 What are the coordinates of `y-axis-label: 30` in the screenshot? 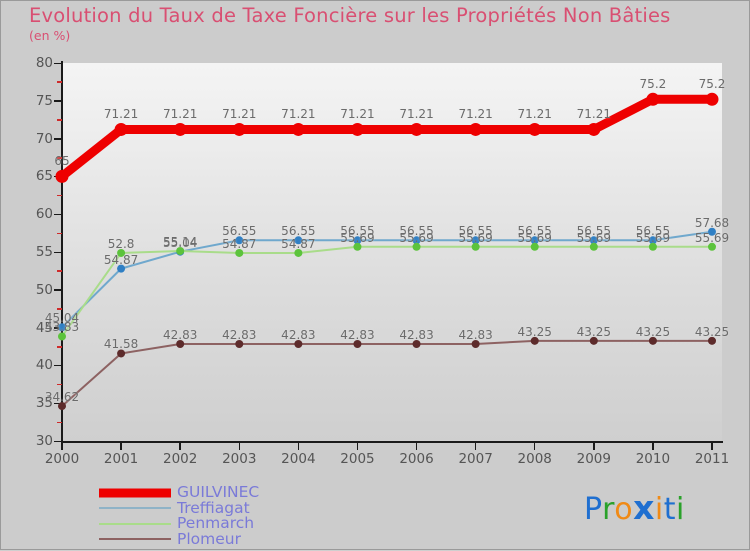 It's located at (44, 441).